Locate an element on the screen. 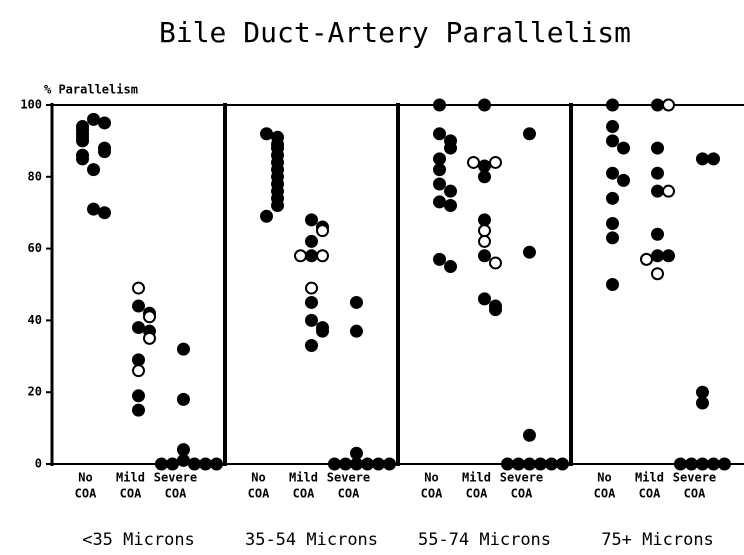 Image resolution: width=744 pixels, height=555 pixels. y-tick-label: 60 is located at coordinates (35, 248).